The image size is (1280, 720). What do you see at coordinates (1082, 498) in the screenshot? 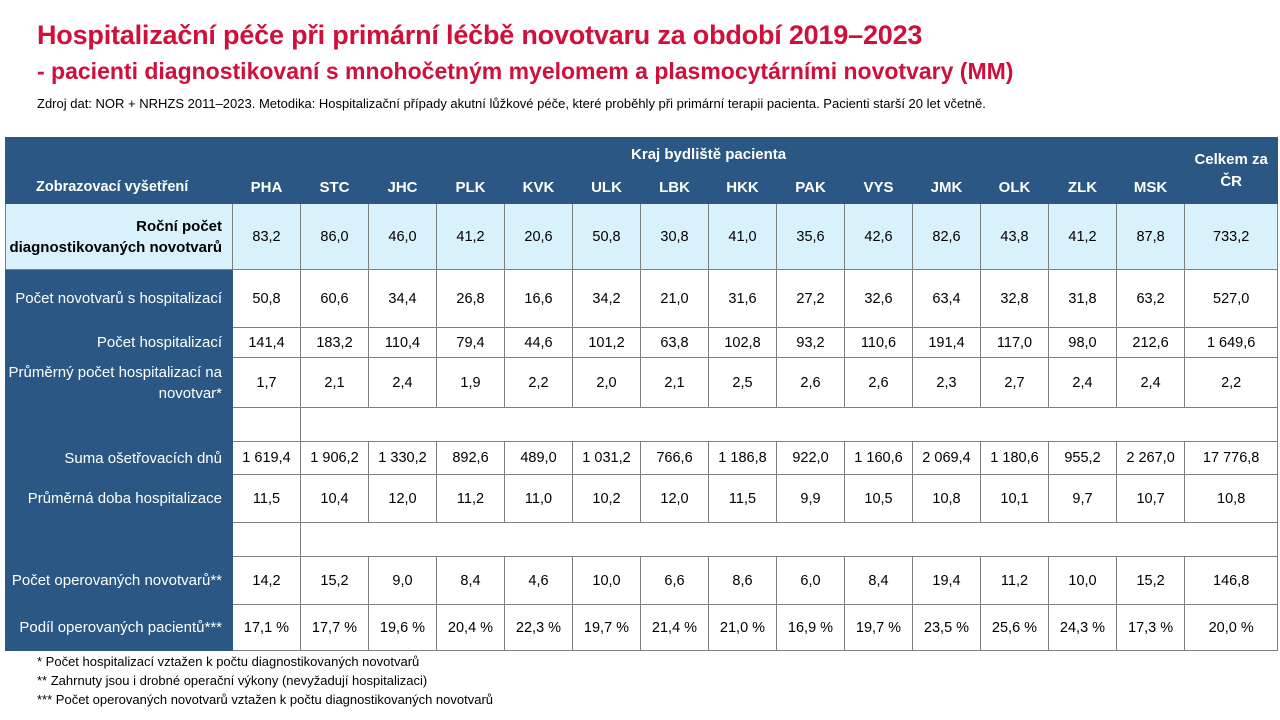
I see `table-cell: 9,7` at bounding box center [1082, 498].